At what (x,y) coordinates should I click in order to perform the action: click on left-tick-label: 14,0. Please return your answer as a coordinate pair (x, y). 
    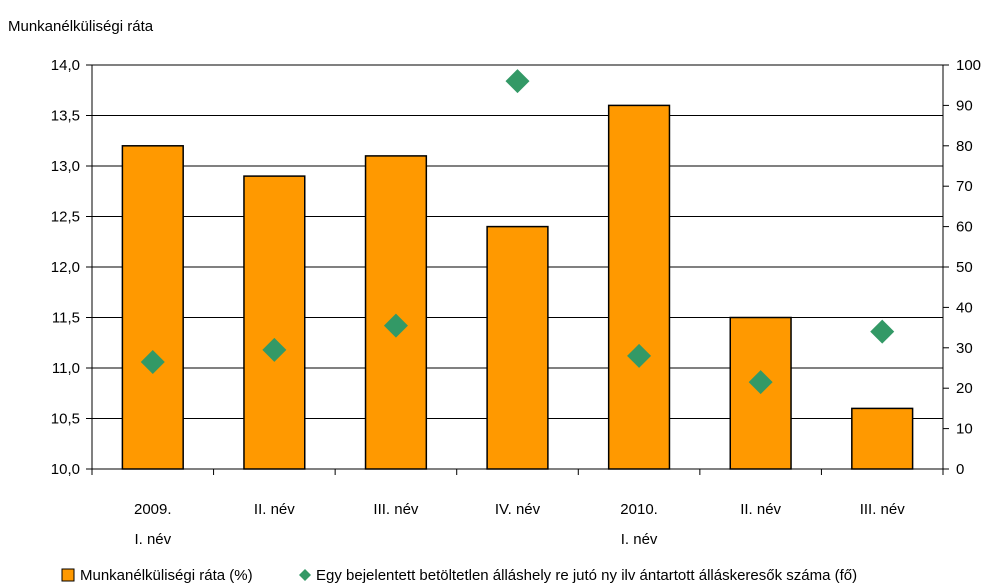
    Looking at the image, I should click on (65, 65).